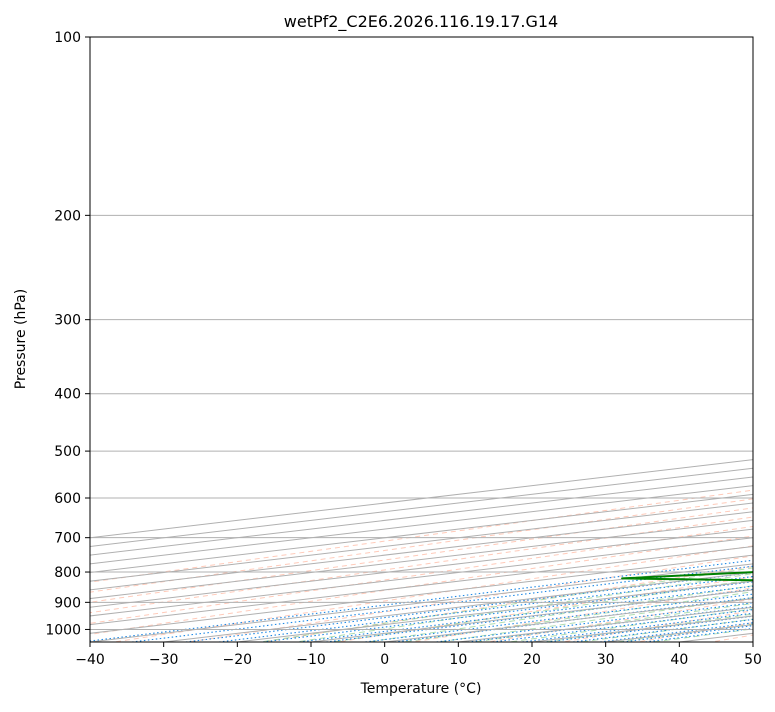 Image resolution: width=775 pixels, height=712 pixels. I want to click on x-tick-label: 40, so click(679, 660).